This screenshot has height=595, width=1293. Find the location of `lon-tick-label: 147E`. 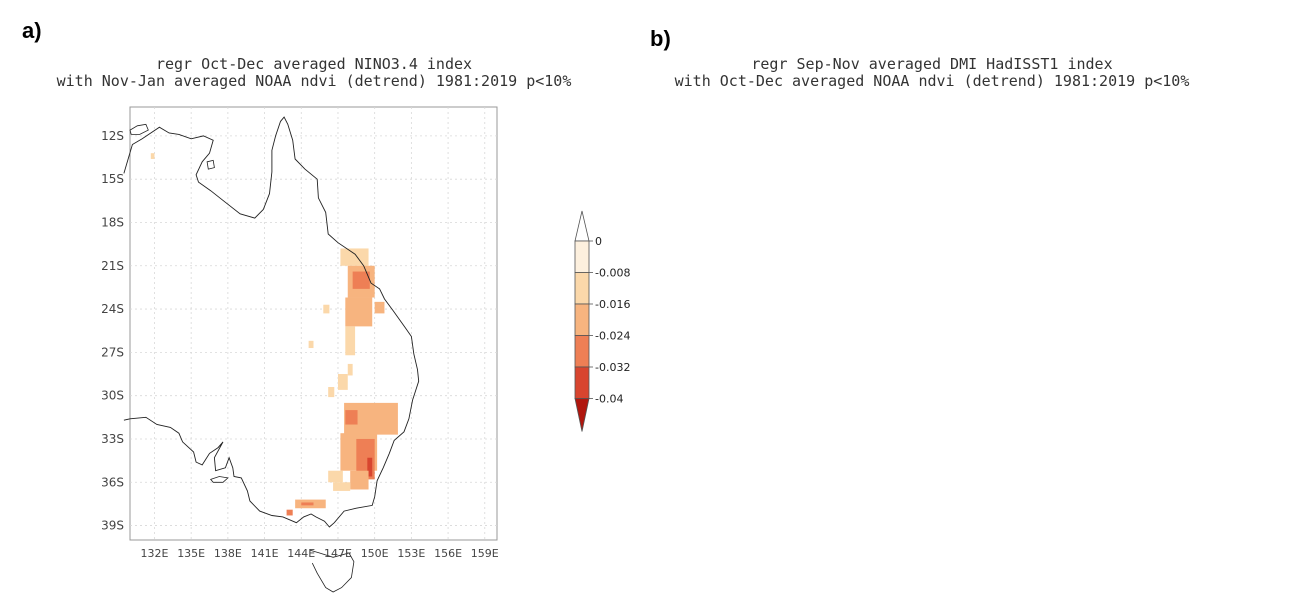

lon-tick-label: 147E is located at coordinates (338, 553).